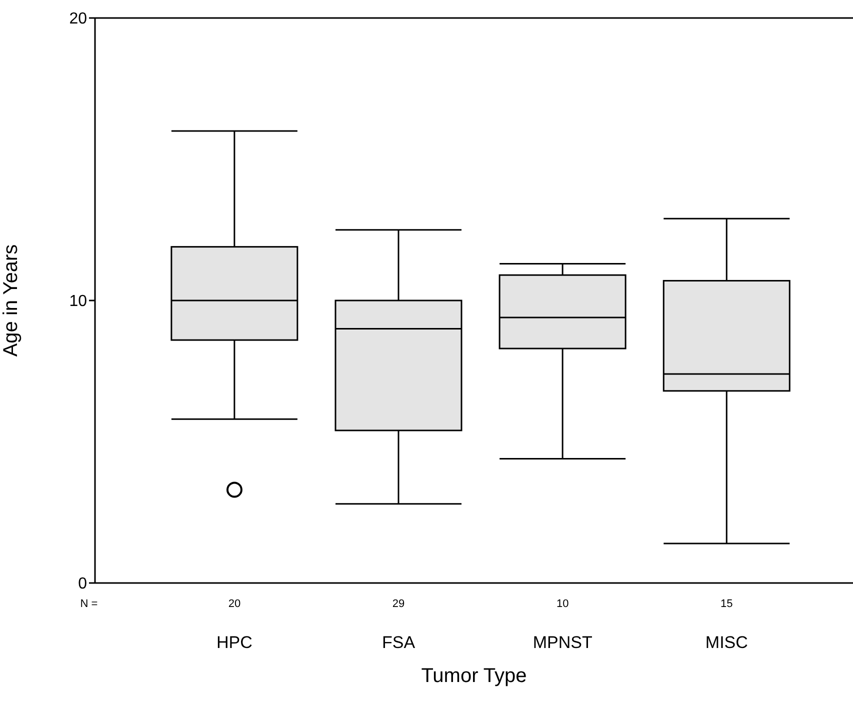  What do you see at coordinates (399, 642) in the screenshot?
I see `x-tick-label: FSA` at bounding box center [399, 642].